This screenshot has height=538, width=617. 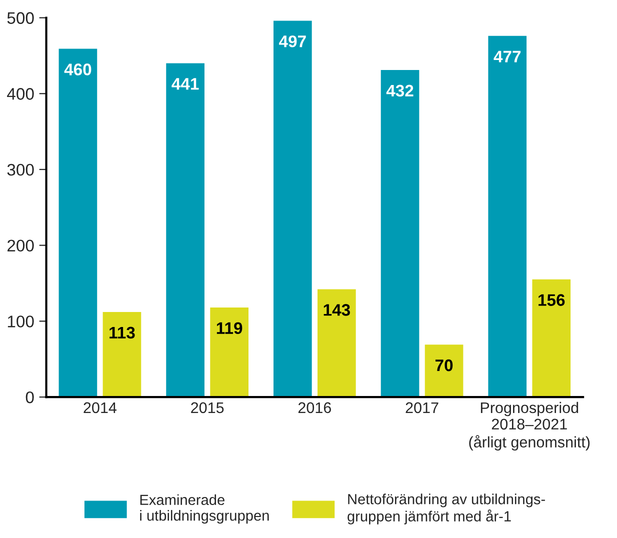 I want to click on data-label: 477, so click(x=507, y=56).